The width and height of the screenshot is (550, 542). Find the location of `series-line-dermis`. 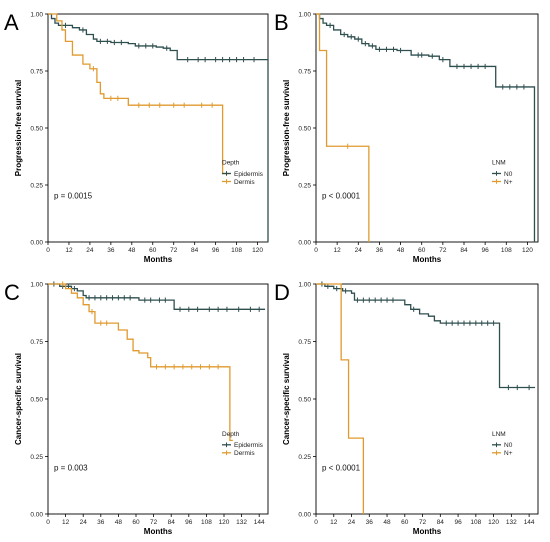

series-line-dermis is located at coordinates (139, 94).